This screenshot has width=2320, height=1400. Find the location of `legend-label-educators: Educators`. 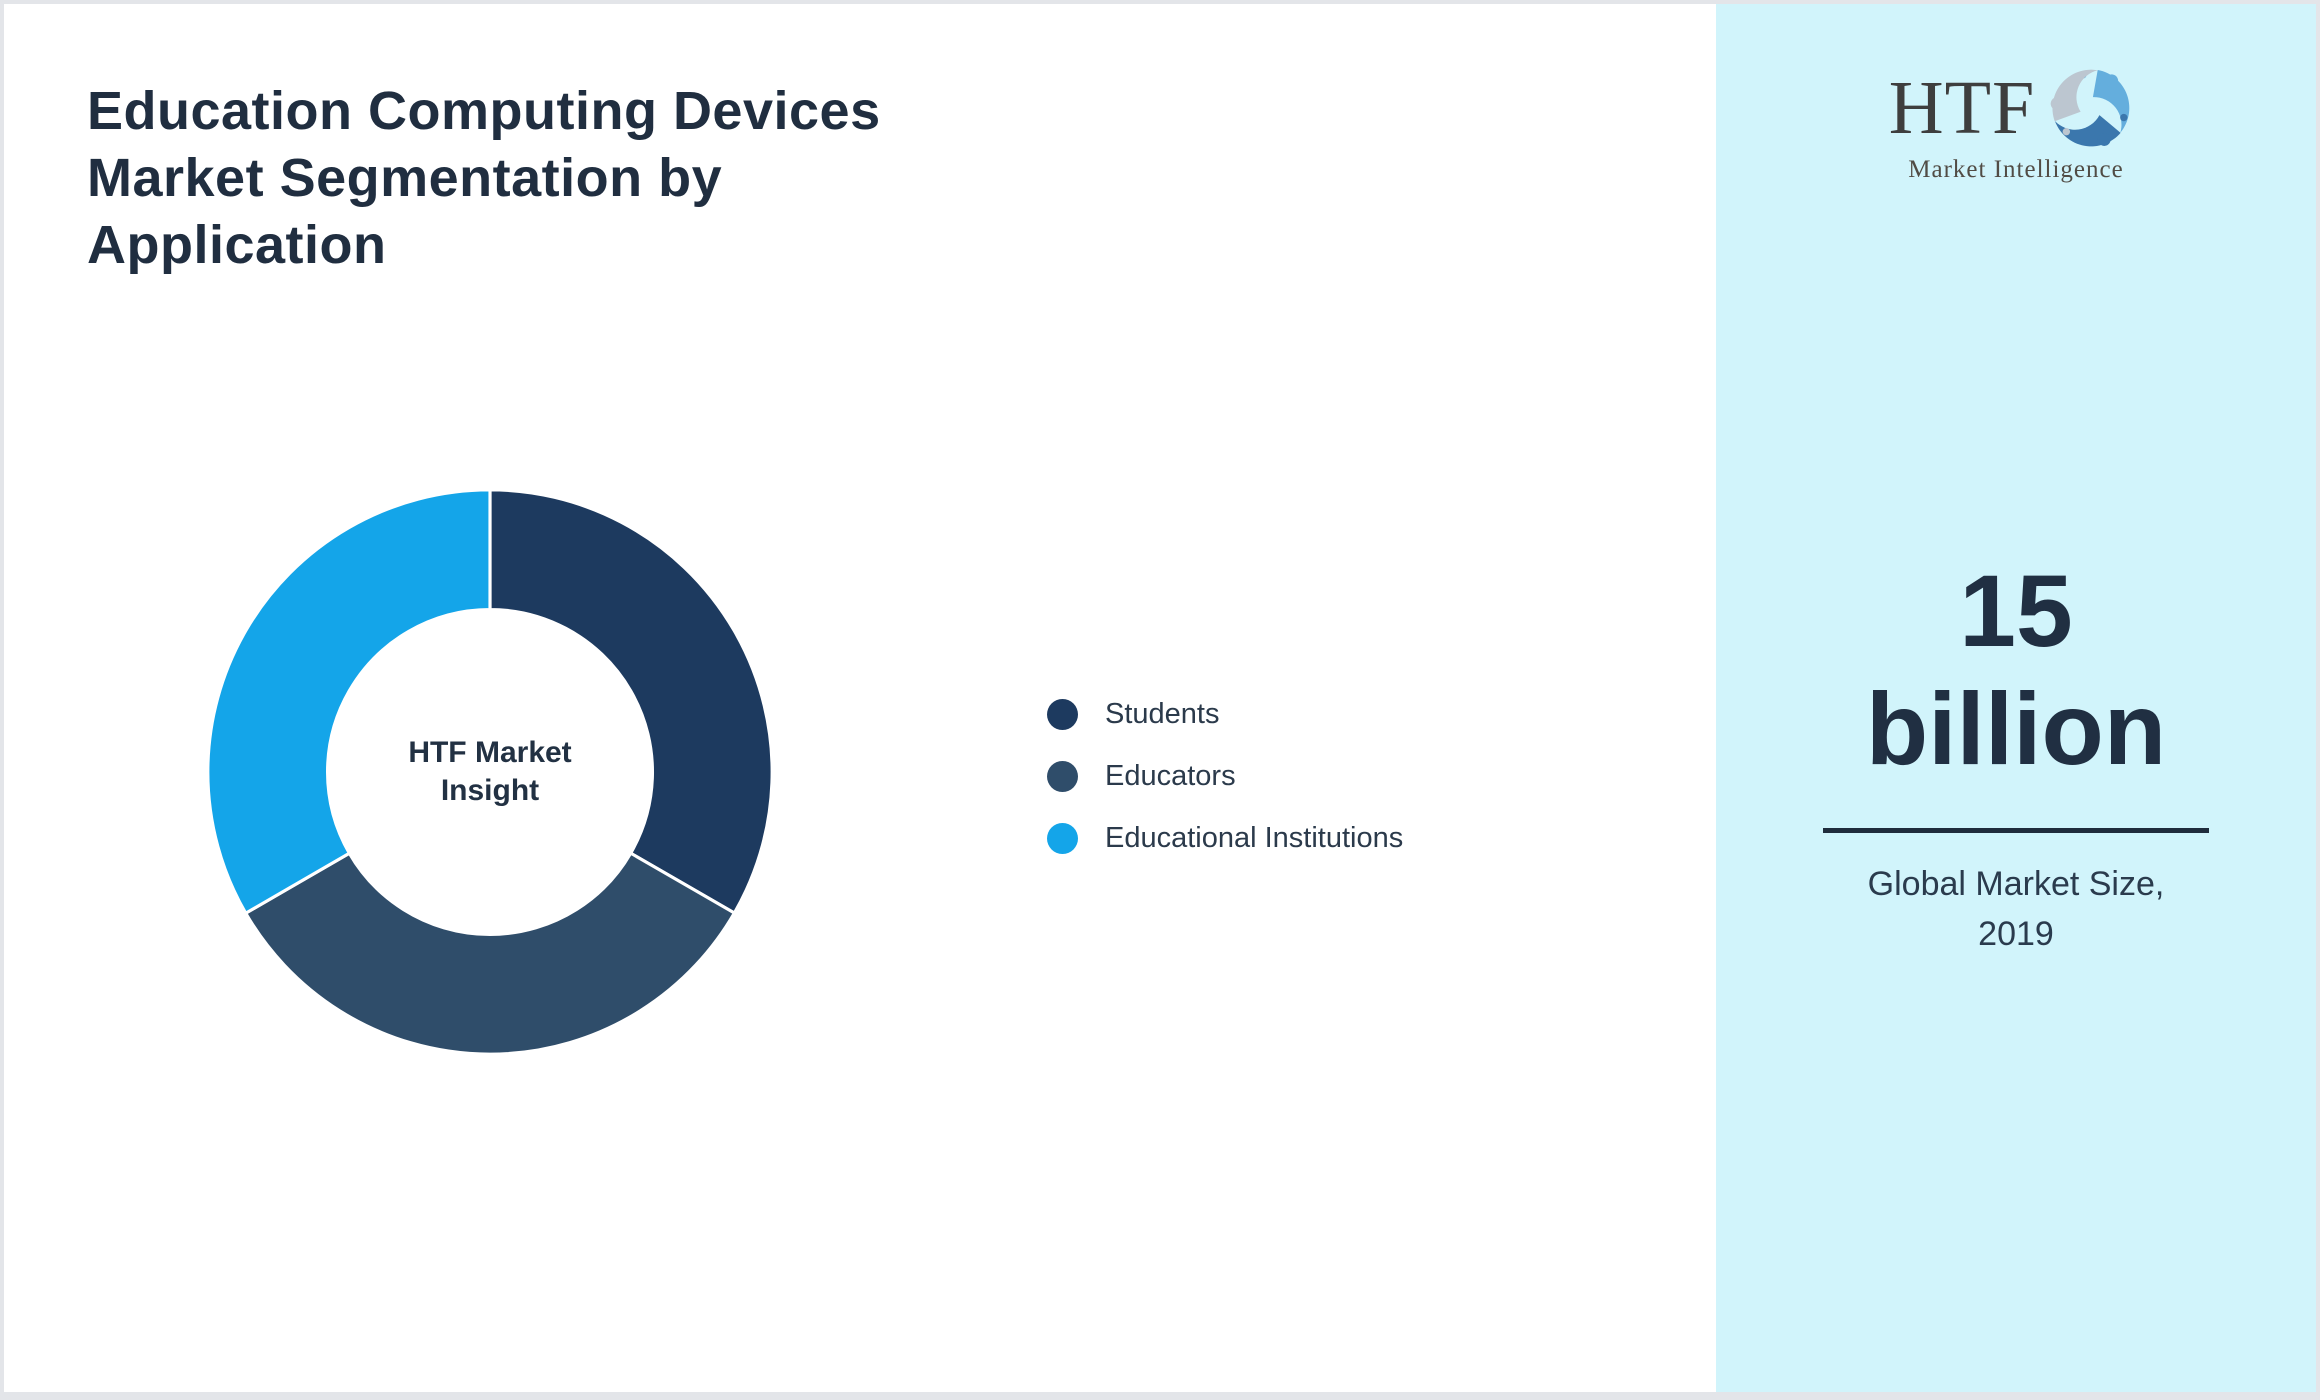

legend-label-educators: Educators is located at coordinates (1170, 775).